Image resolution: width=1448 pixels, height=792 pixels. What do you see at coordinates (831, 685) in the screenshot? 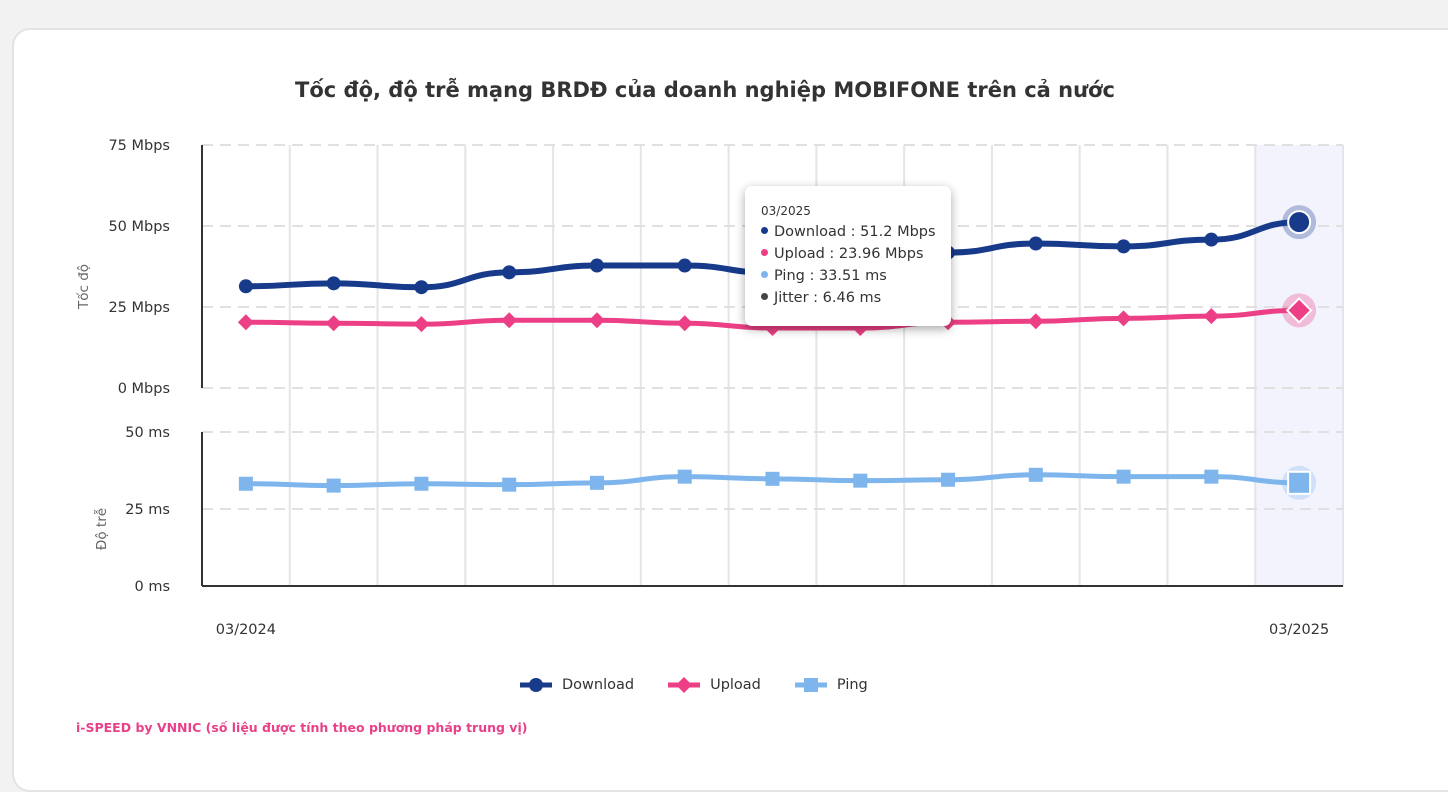
I see `legend-item-ping: Ping` at bounding box center [831, 685].